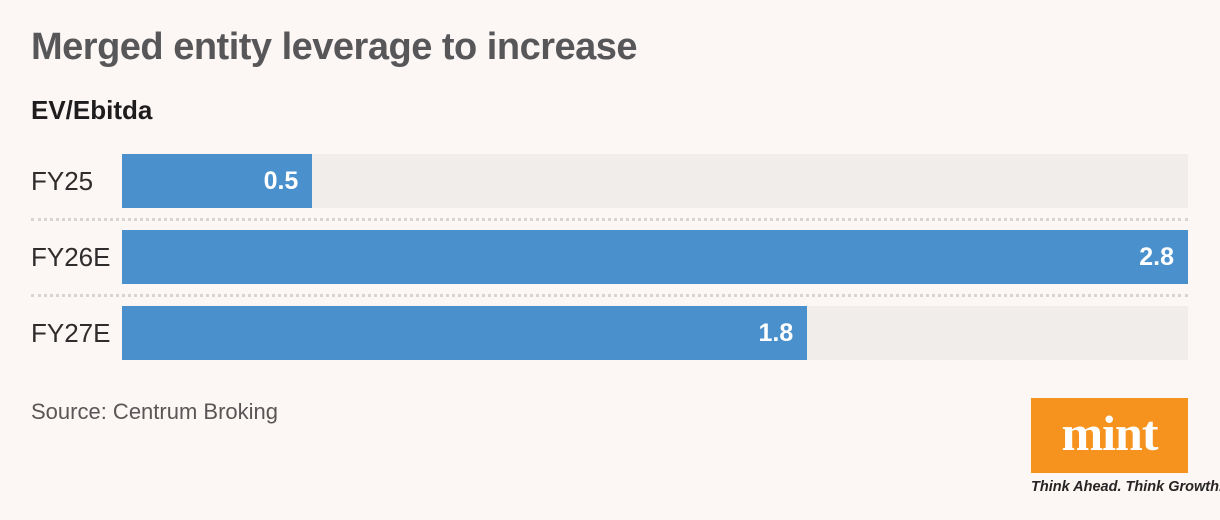 The width and height of the screenshot is (1220, 520). What do you see at coordinates (334, 47) in the screenshot?
I see `chart-title: Merged entity leverage to increase` at bounding box center [334, 47].